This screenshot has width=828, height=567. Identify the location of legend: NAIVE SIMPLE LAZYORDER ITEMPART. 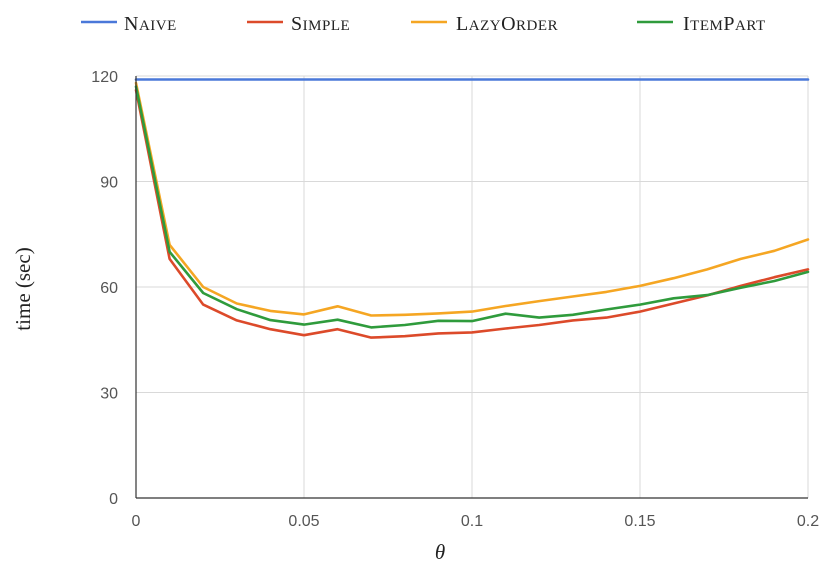
(423, 24).